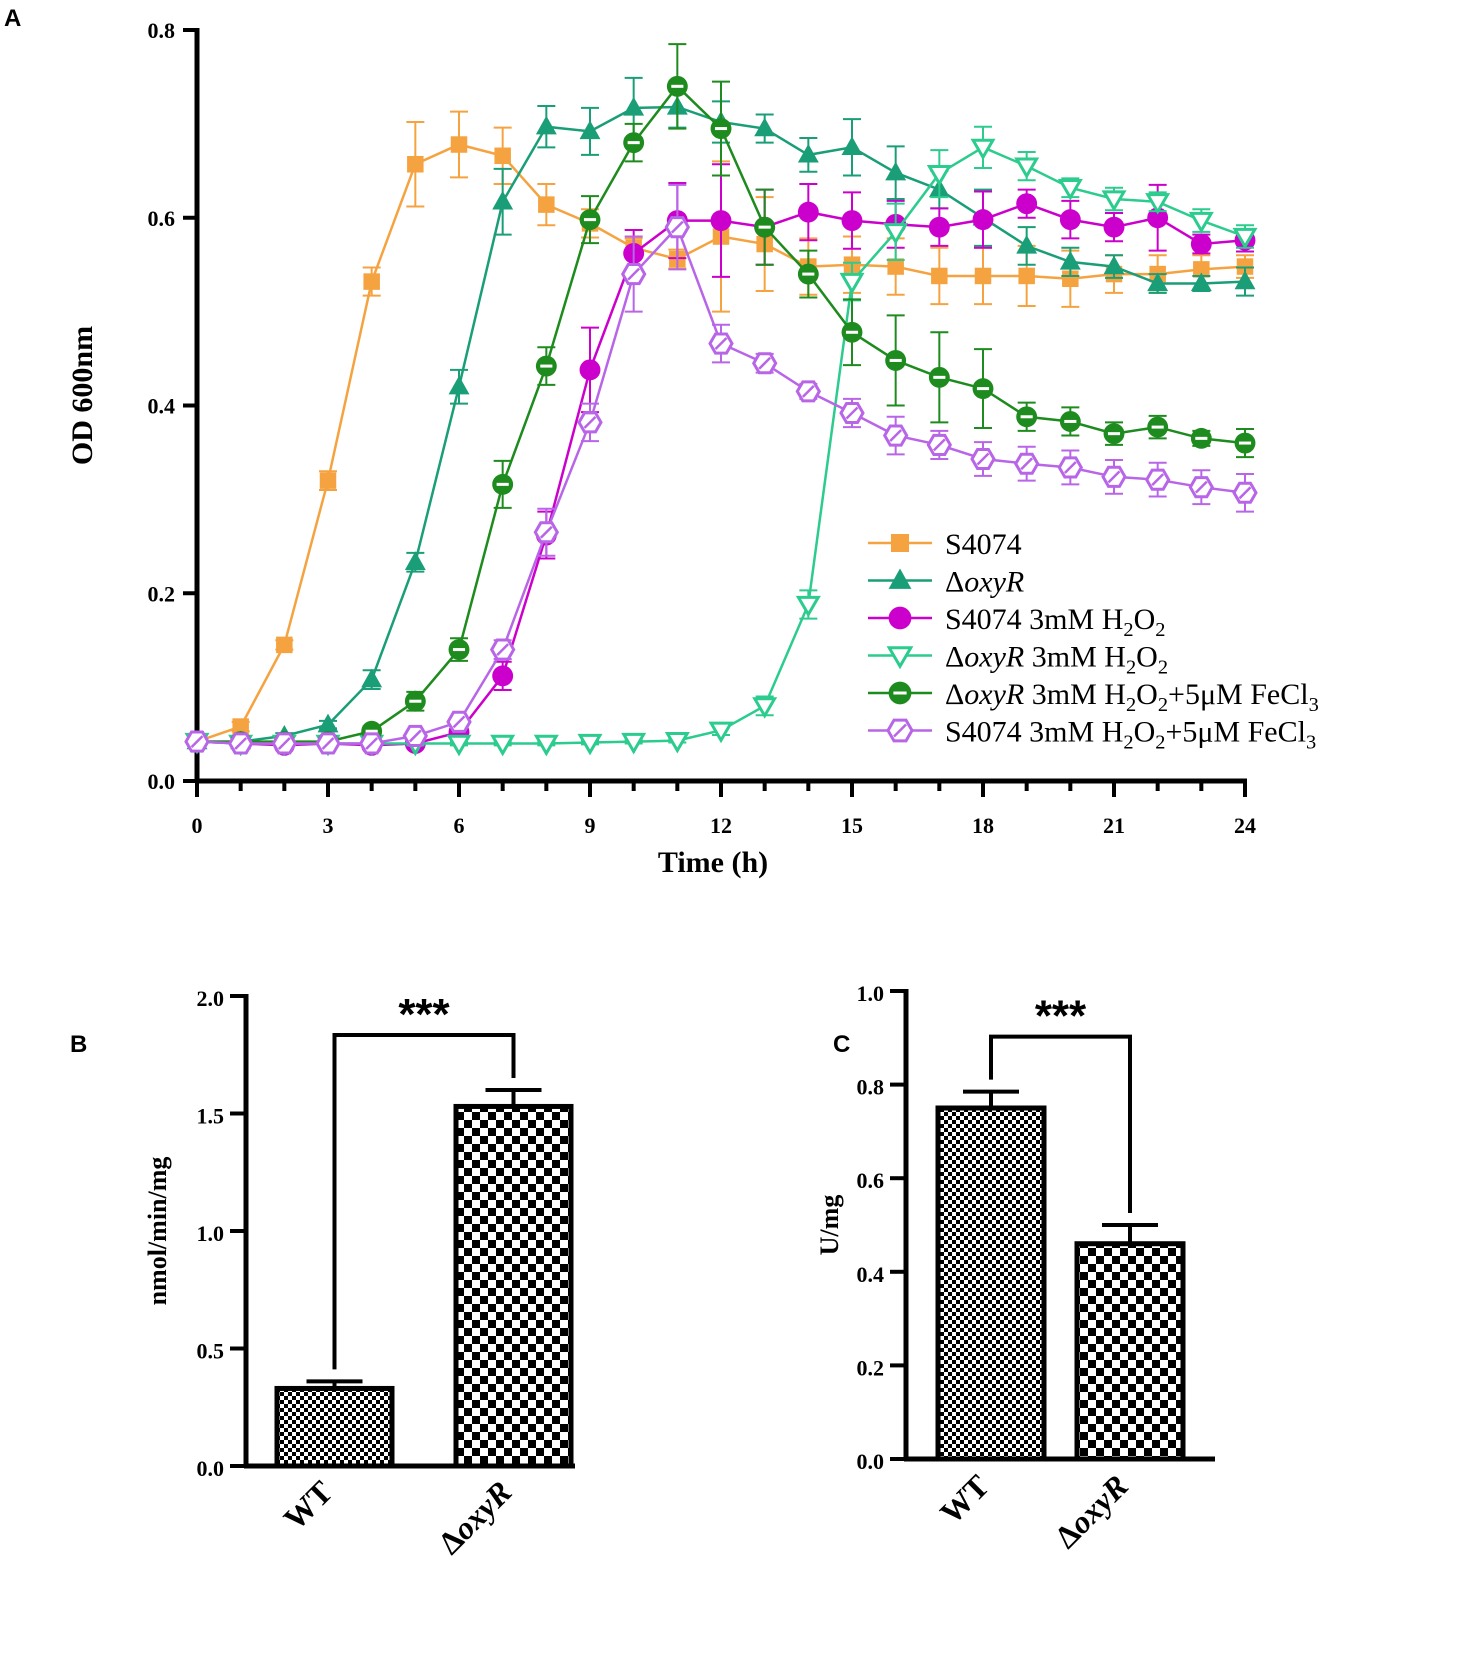 This screenshot has height=1677, width=1464. Describe the element at coordinates (852, 825) in the screenshot. I see `x-tick-label: 15` at that location.